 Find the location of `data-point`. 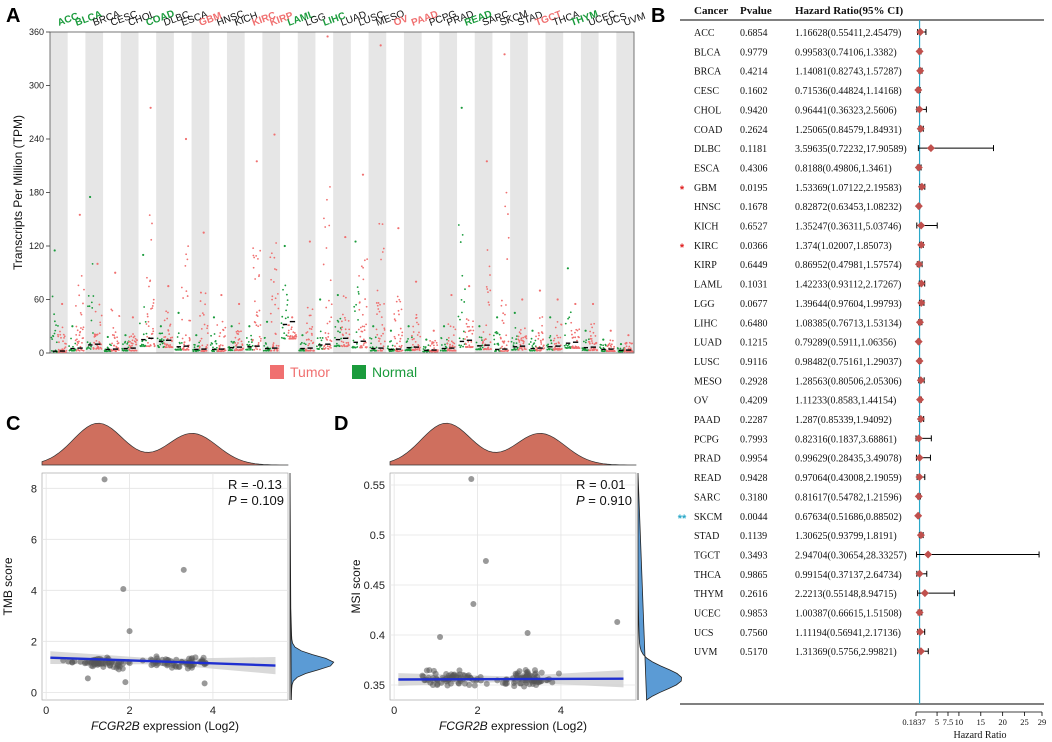

data-point is located at coordinates (432, 684).